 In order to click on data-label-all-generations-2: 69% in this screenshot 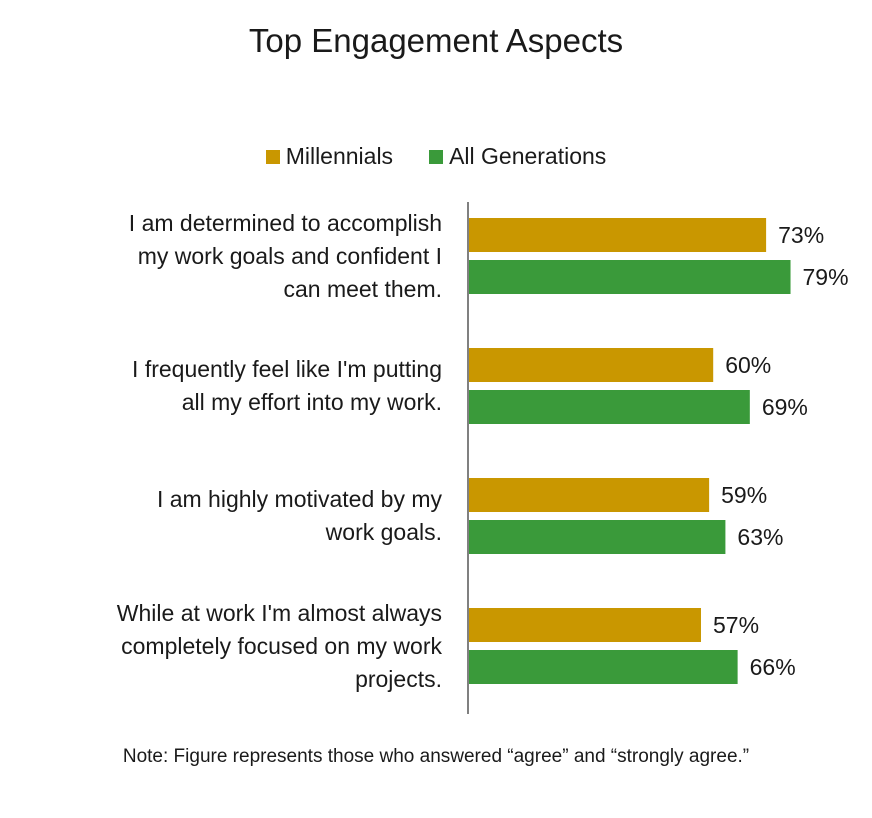, I will do `click(785, 407)`.